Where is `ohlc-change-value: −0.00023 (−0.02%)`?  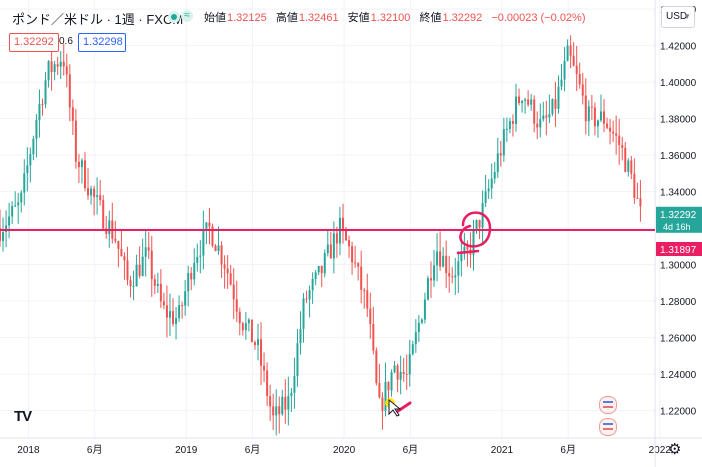
ohlc-change-value: −0.00023 (−0.02%) is located at coordinates (538, 18).